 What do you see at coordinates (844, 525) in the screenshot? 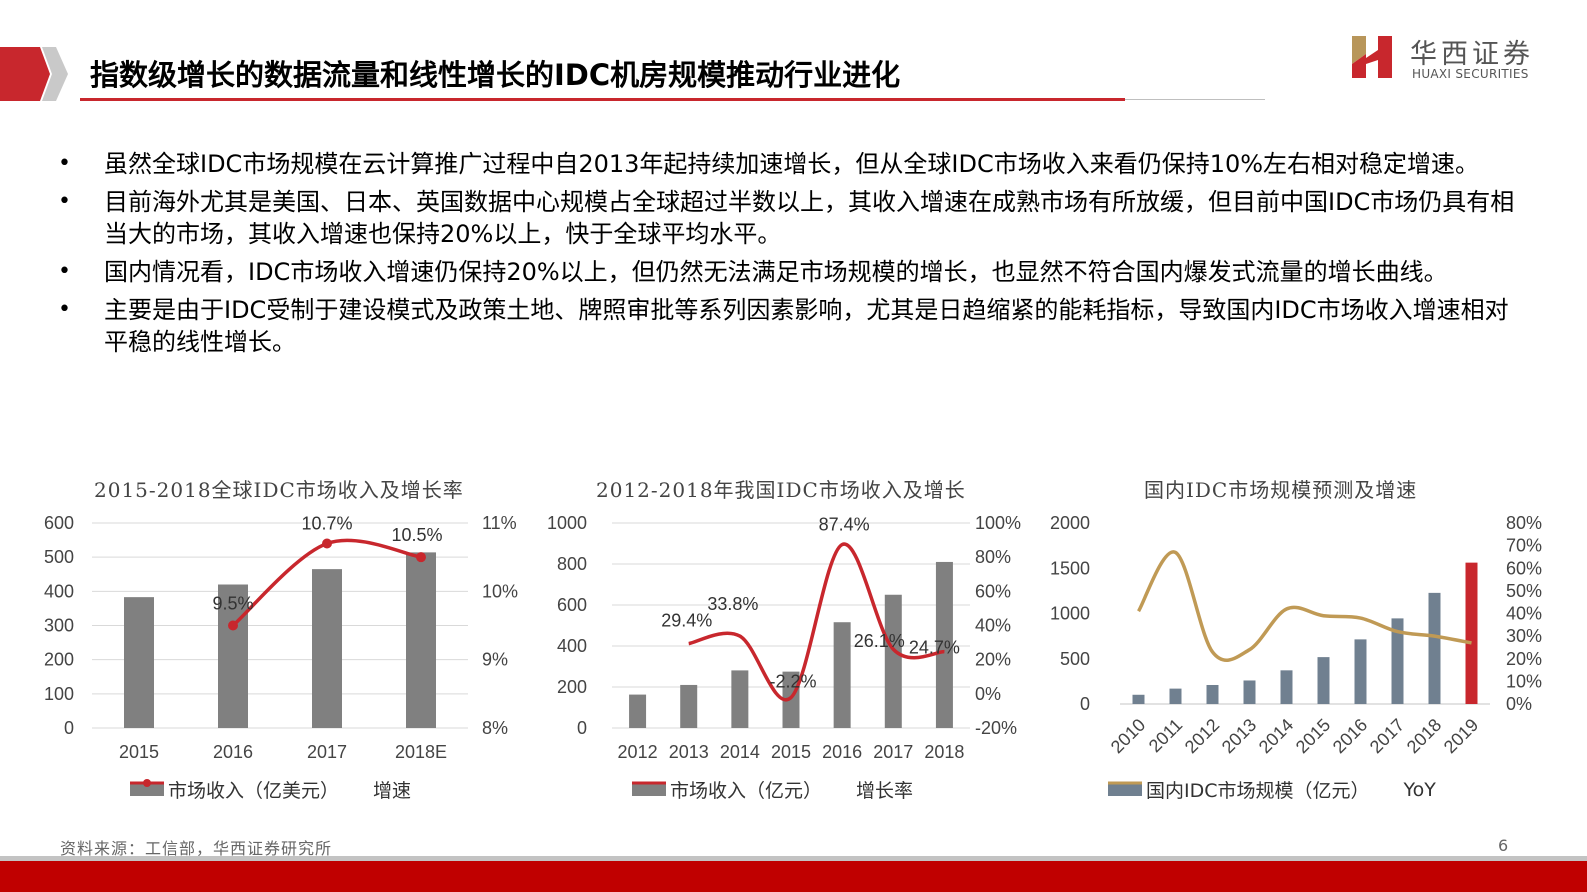
I see `svg-text: 87.4%` at bounding box center [844, 525].